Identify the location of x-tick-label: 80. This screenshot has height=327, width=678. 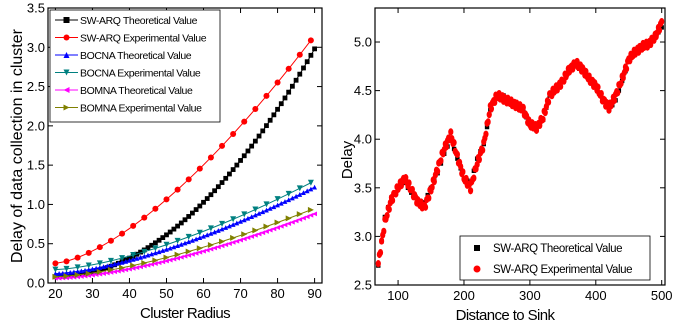
(277, 293).